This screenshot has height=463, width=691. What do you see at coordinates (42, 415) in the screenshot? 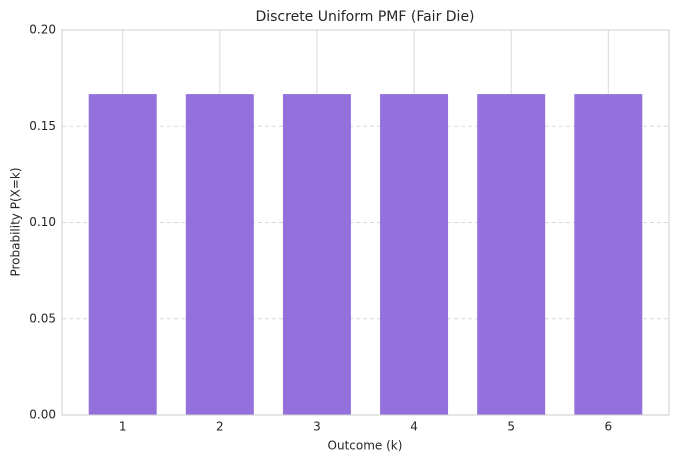
I see `y-tick-label: 0.00` at bounding box center [42, 415].